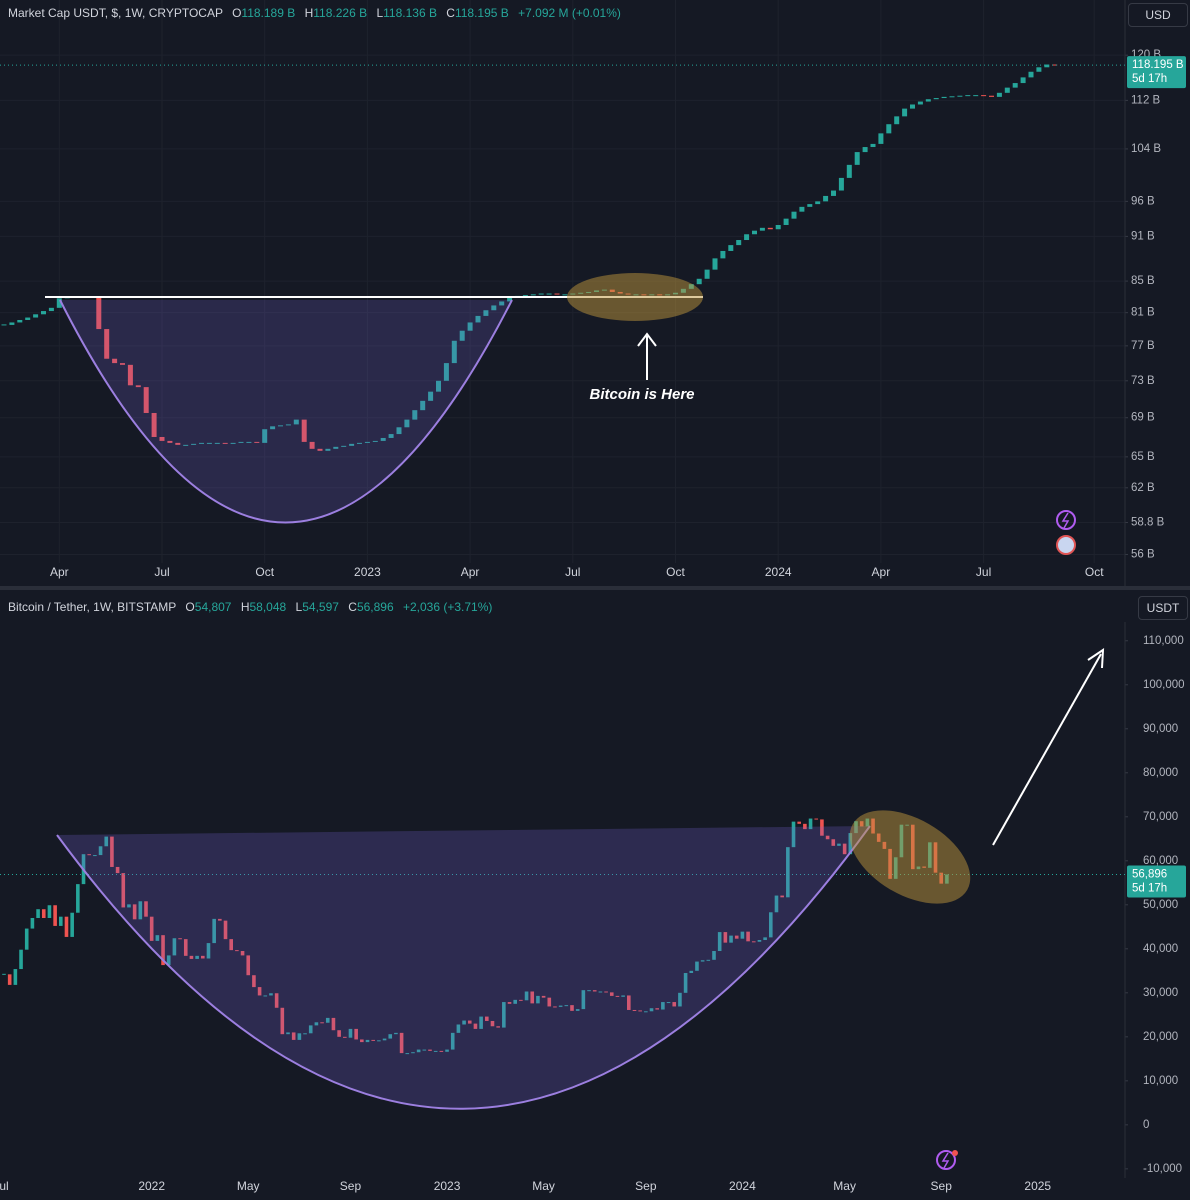 The width and height of the screenshot is (1190, 1200). I want to click on annotation: Bitcoin is Here, so click(641, 394).